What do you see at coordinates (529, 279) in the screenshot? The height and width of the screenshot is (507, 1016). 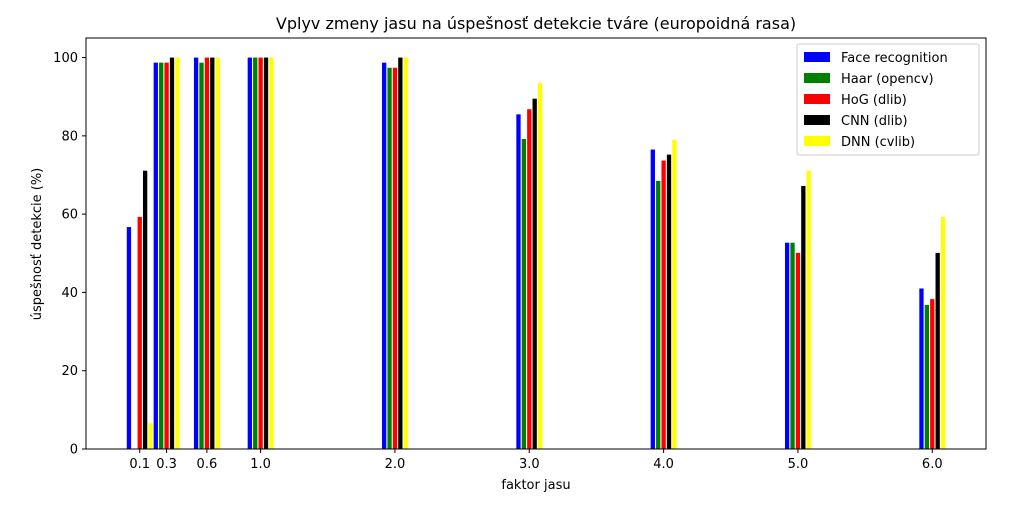 I see `bar-hog-dlib-3.0` at bounding box center [529, 279].